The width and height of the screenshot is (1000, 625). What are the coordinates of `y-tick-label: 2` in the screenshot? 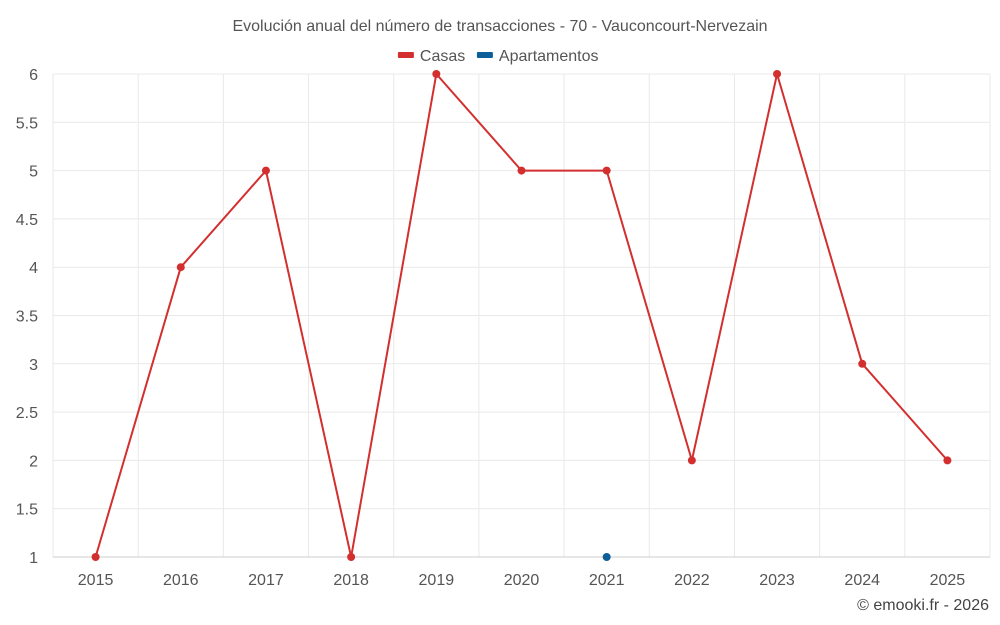 It's located at (33, 461).